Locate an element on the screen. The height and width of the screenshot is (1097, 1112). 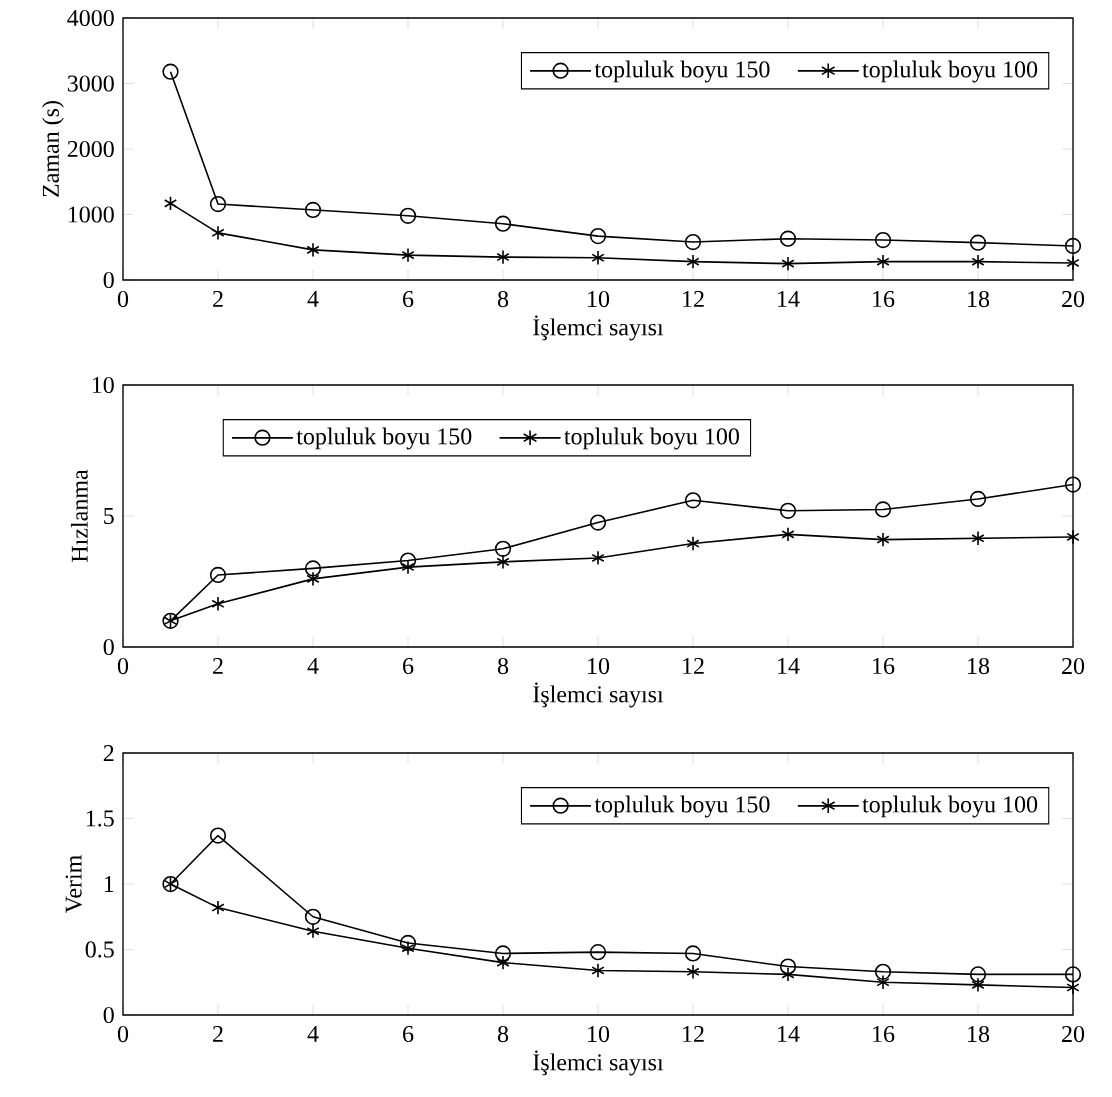
y-tick-label: 2 is located at coordinates (108, 753).